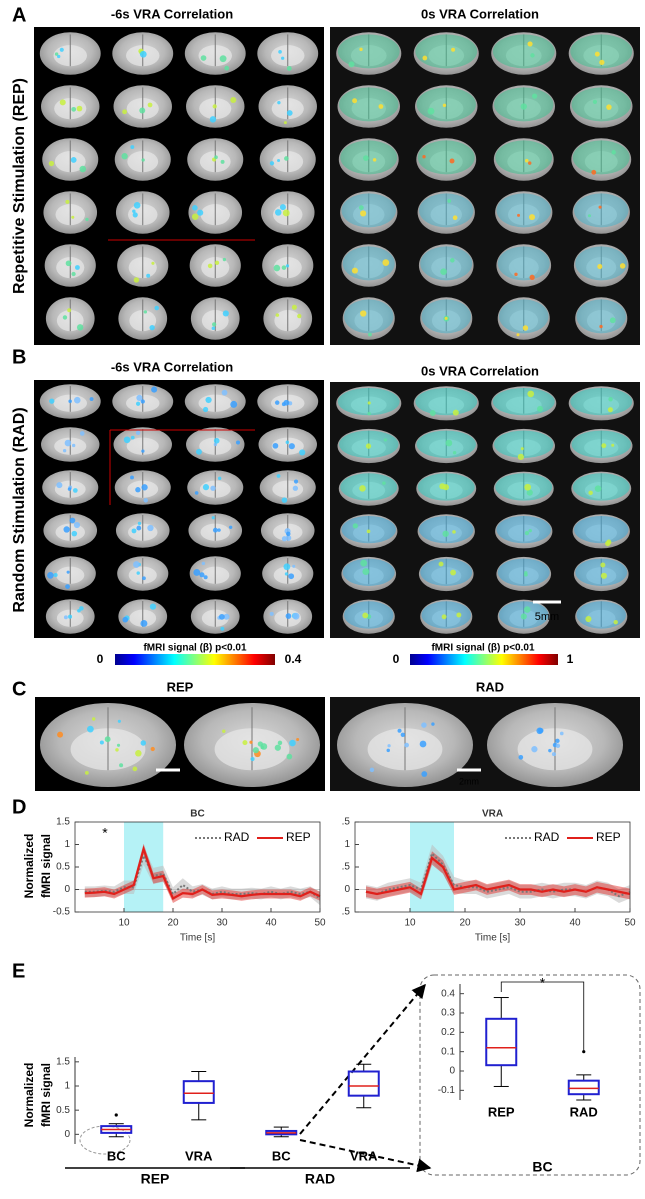 The width and height of the screenshot is (645, 1199). Describe the element at coordinates (298, 837) in the screenshot. I see `legend-label: REP` at that location.